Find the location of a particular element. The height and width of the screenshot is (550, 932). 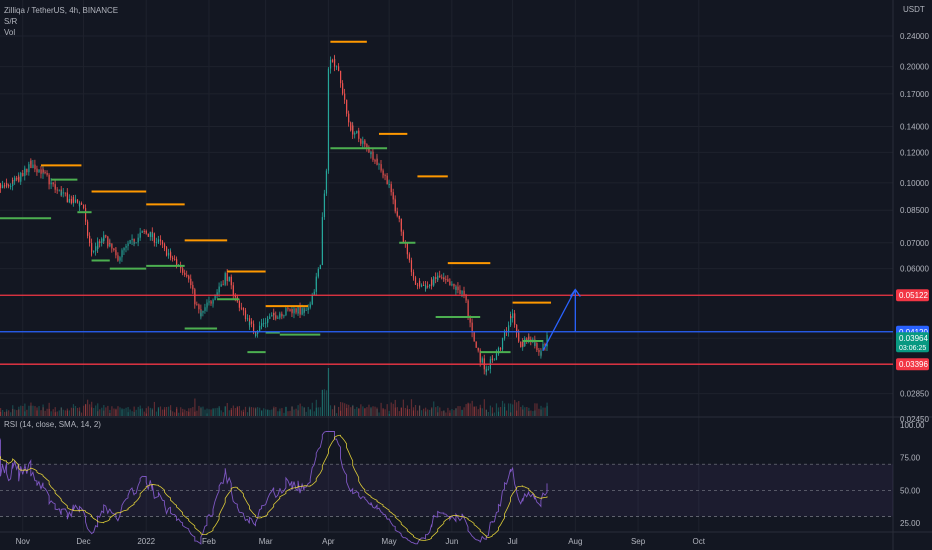

rsi-tick-label: 75.00 is located at coordinates (910, 458).